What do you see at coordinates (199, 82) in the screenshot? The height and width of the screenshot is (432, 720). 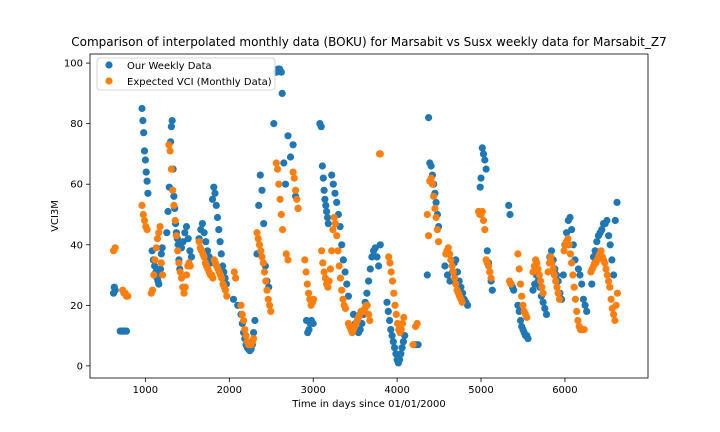 I see `legend-label-monthly: Expected VCI (Monthly Data)` at bounding box center [199, 82].